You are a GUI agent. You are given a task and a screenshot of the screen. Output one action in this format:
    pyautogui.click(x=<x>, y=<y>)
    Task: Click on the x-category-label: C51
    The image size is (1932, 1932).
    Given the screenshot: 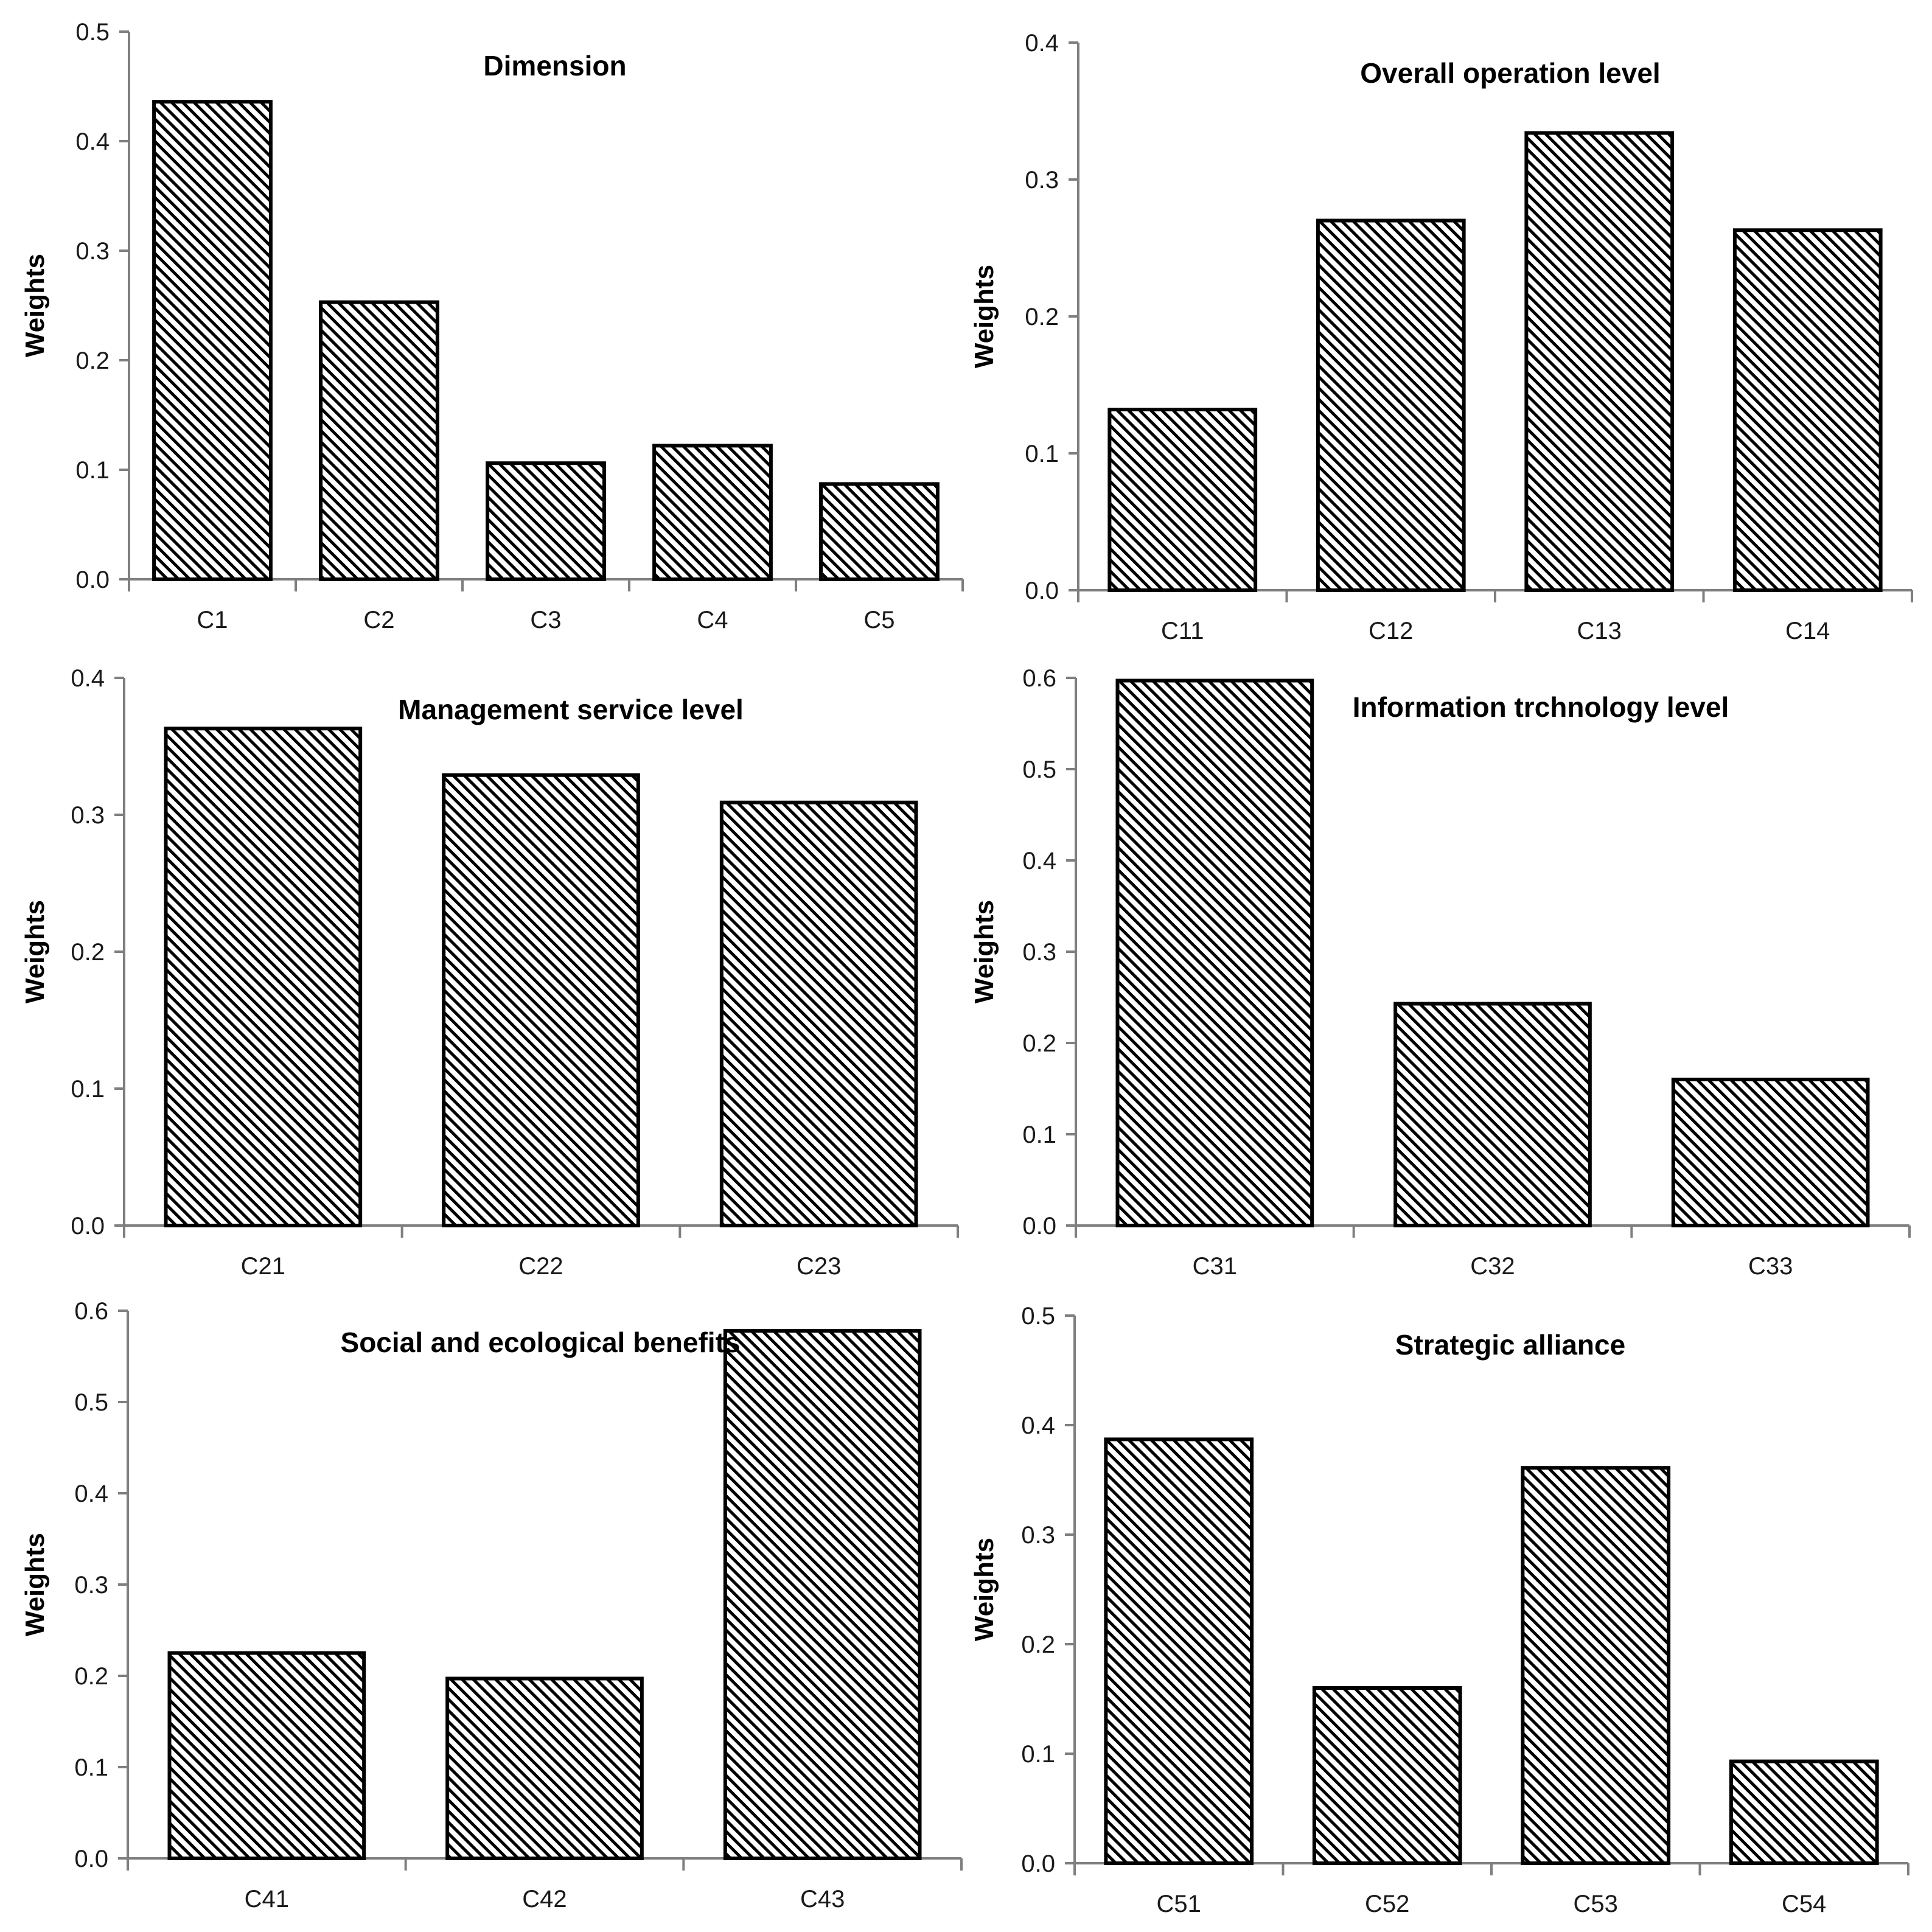 What is the action you would take?
    pyautogui.click(x=1179, y=1904)
    